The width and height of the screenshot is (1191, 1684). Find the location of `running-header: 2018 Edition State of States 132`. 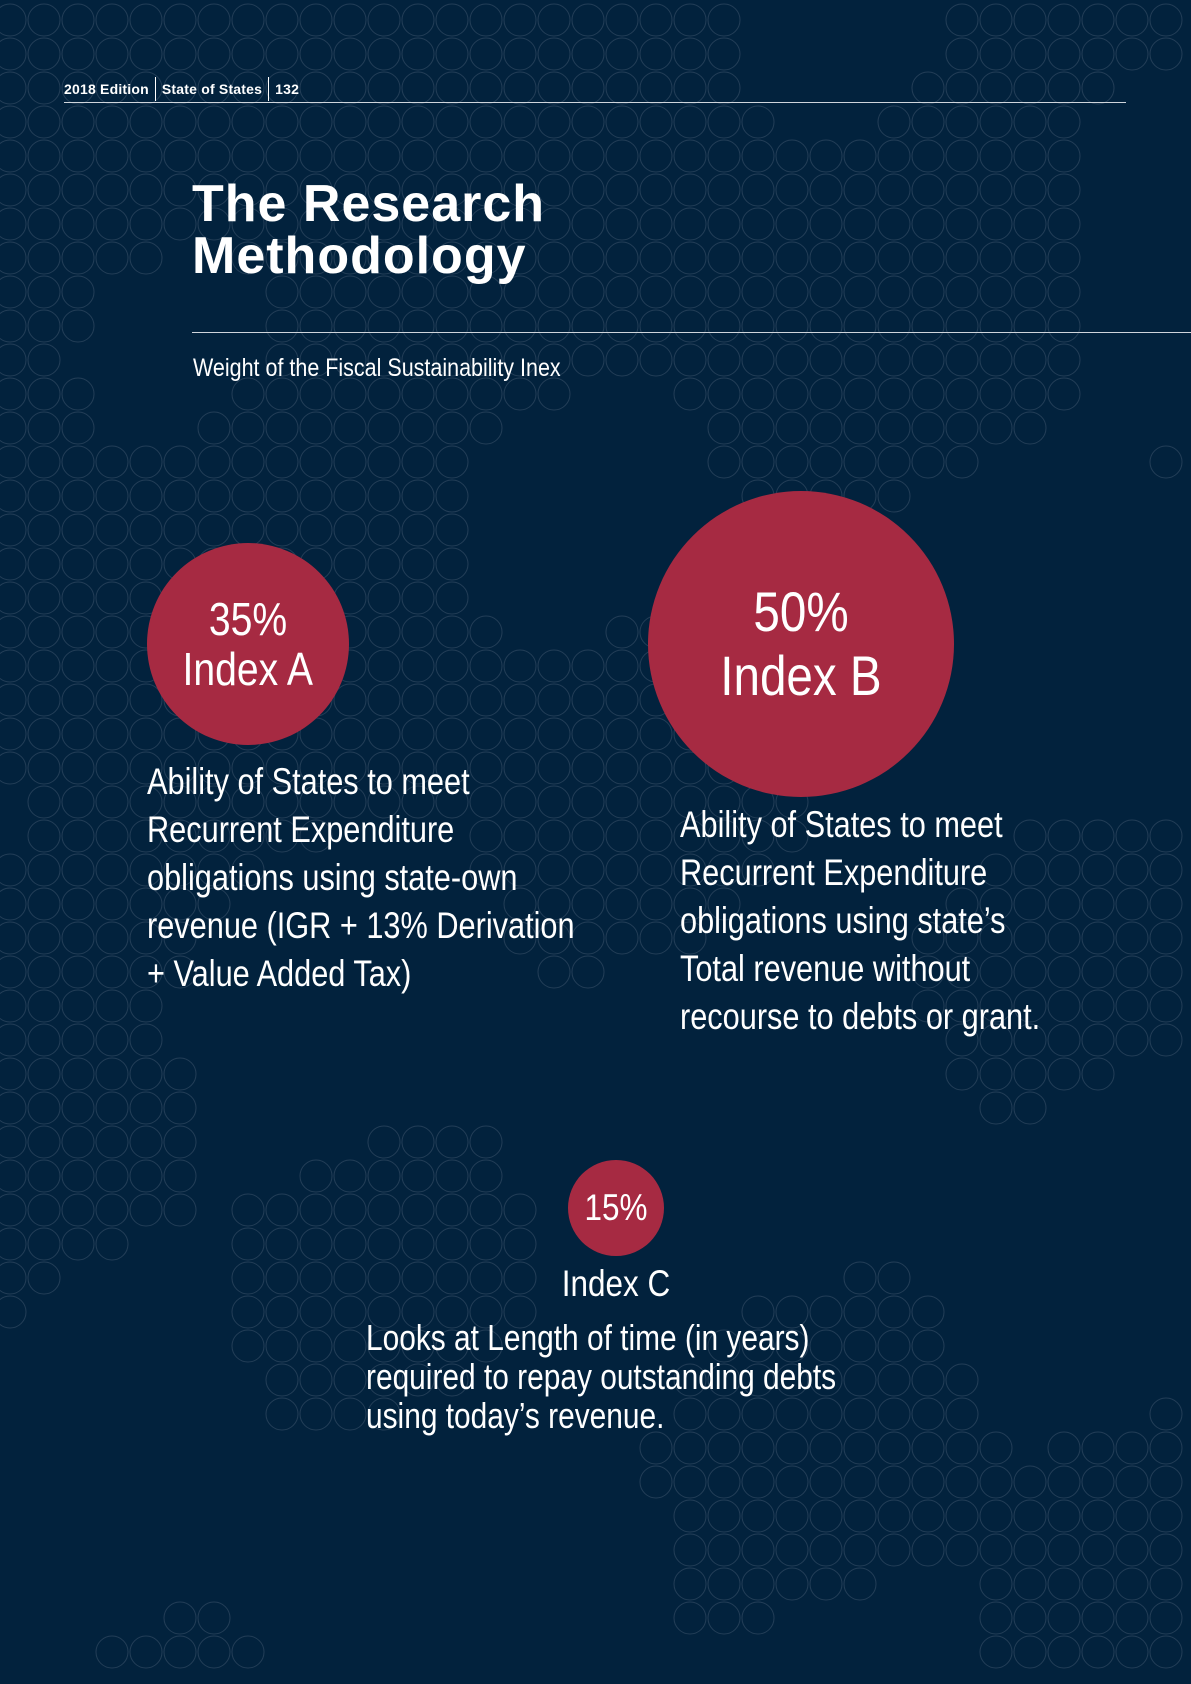

running-header: 2018 Edition State of States 132 is located at coordinates (181, 89).